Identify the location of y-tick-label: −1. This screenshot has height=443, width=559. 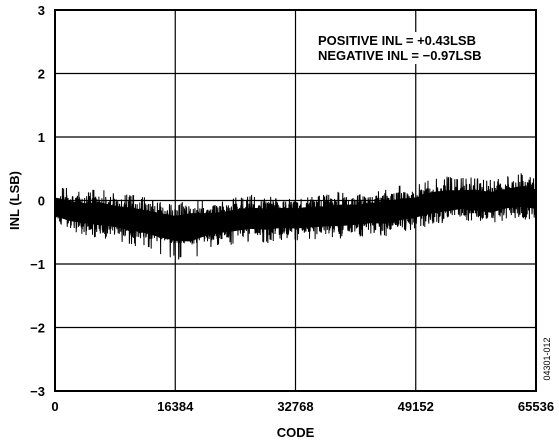
(37, 264).